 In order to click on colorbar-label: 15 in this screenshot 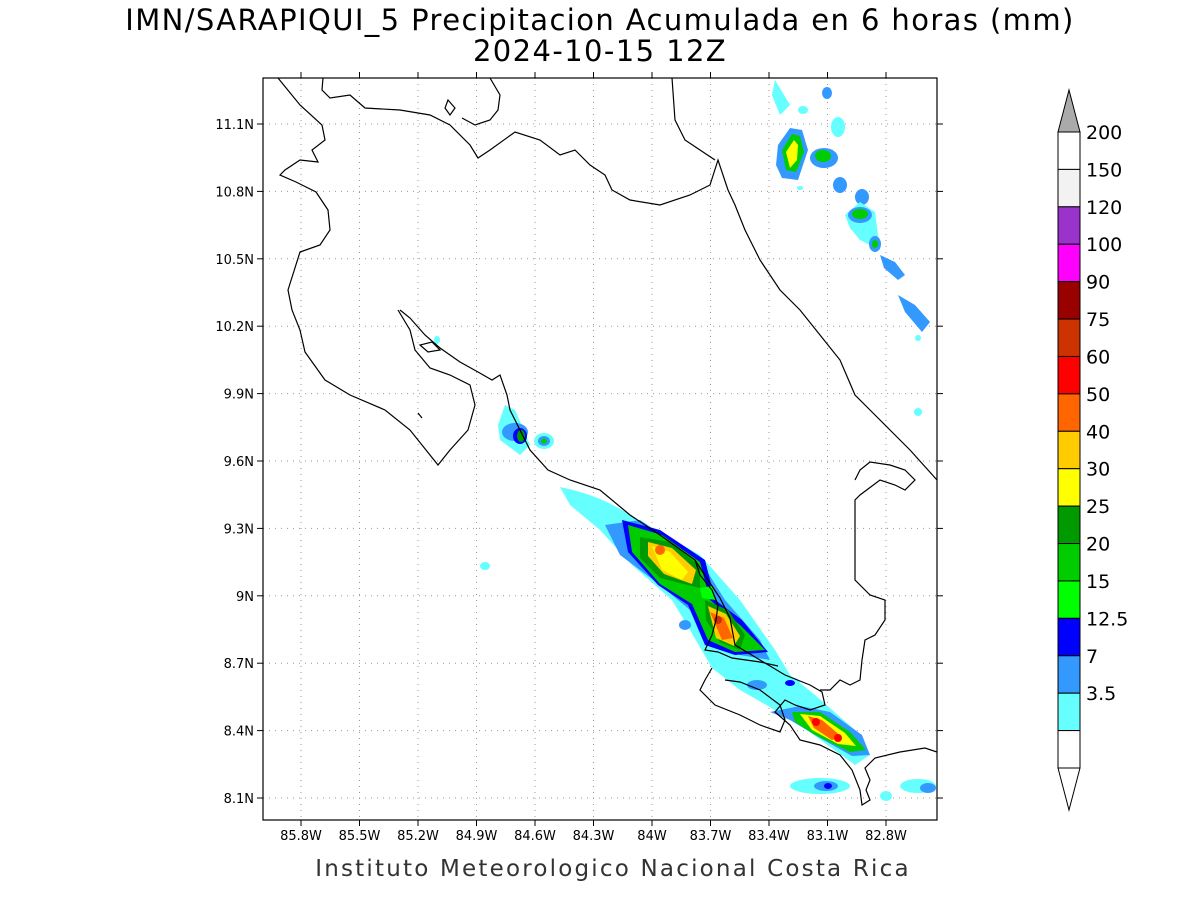, I will do `click(1098, 582)`.